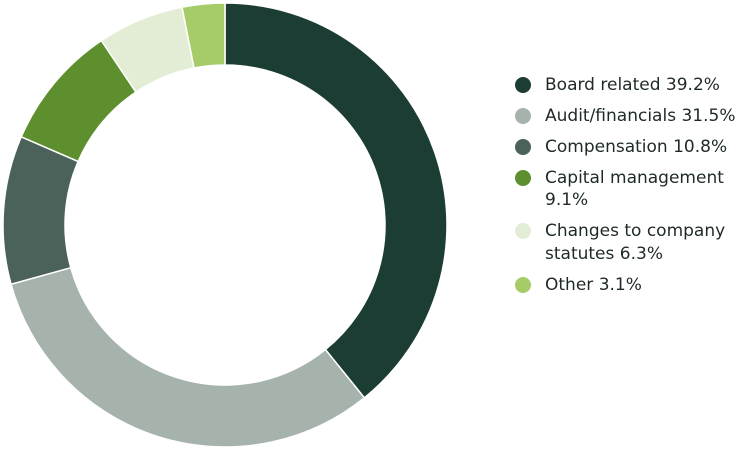  I want to click on legend-item: Capital management 9.1%, so click(631, 189).